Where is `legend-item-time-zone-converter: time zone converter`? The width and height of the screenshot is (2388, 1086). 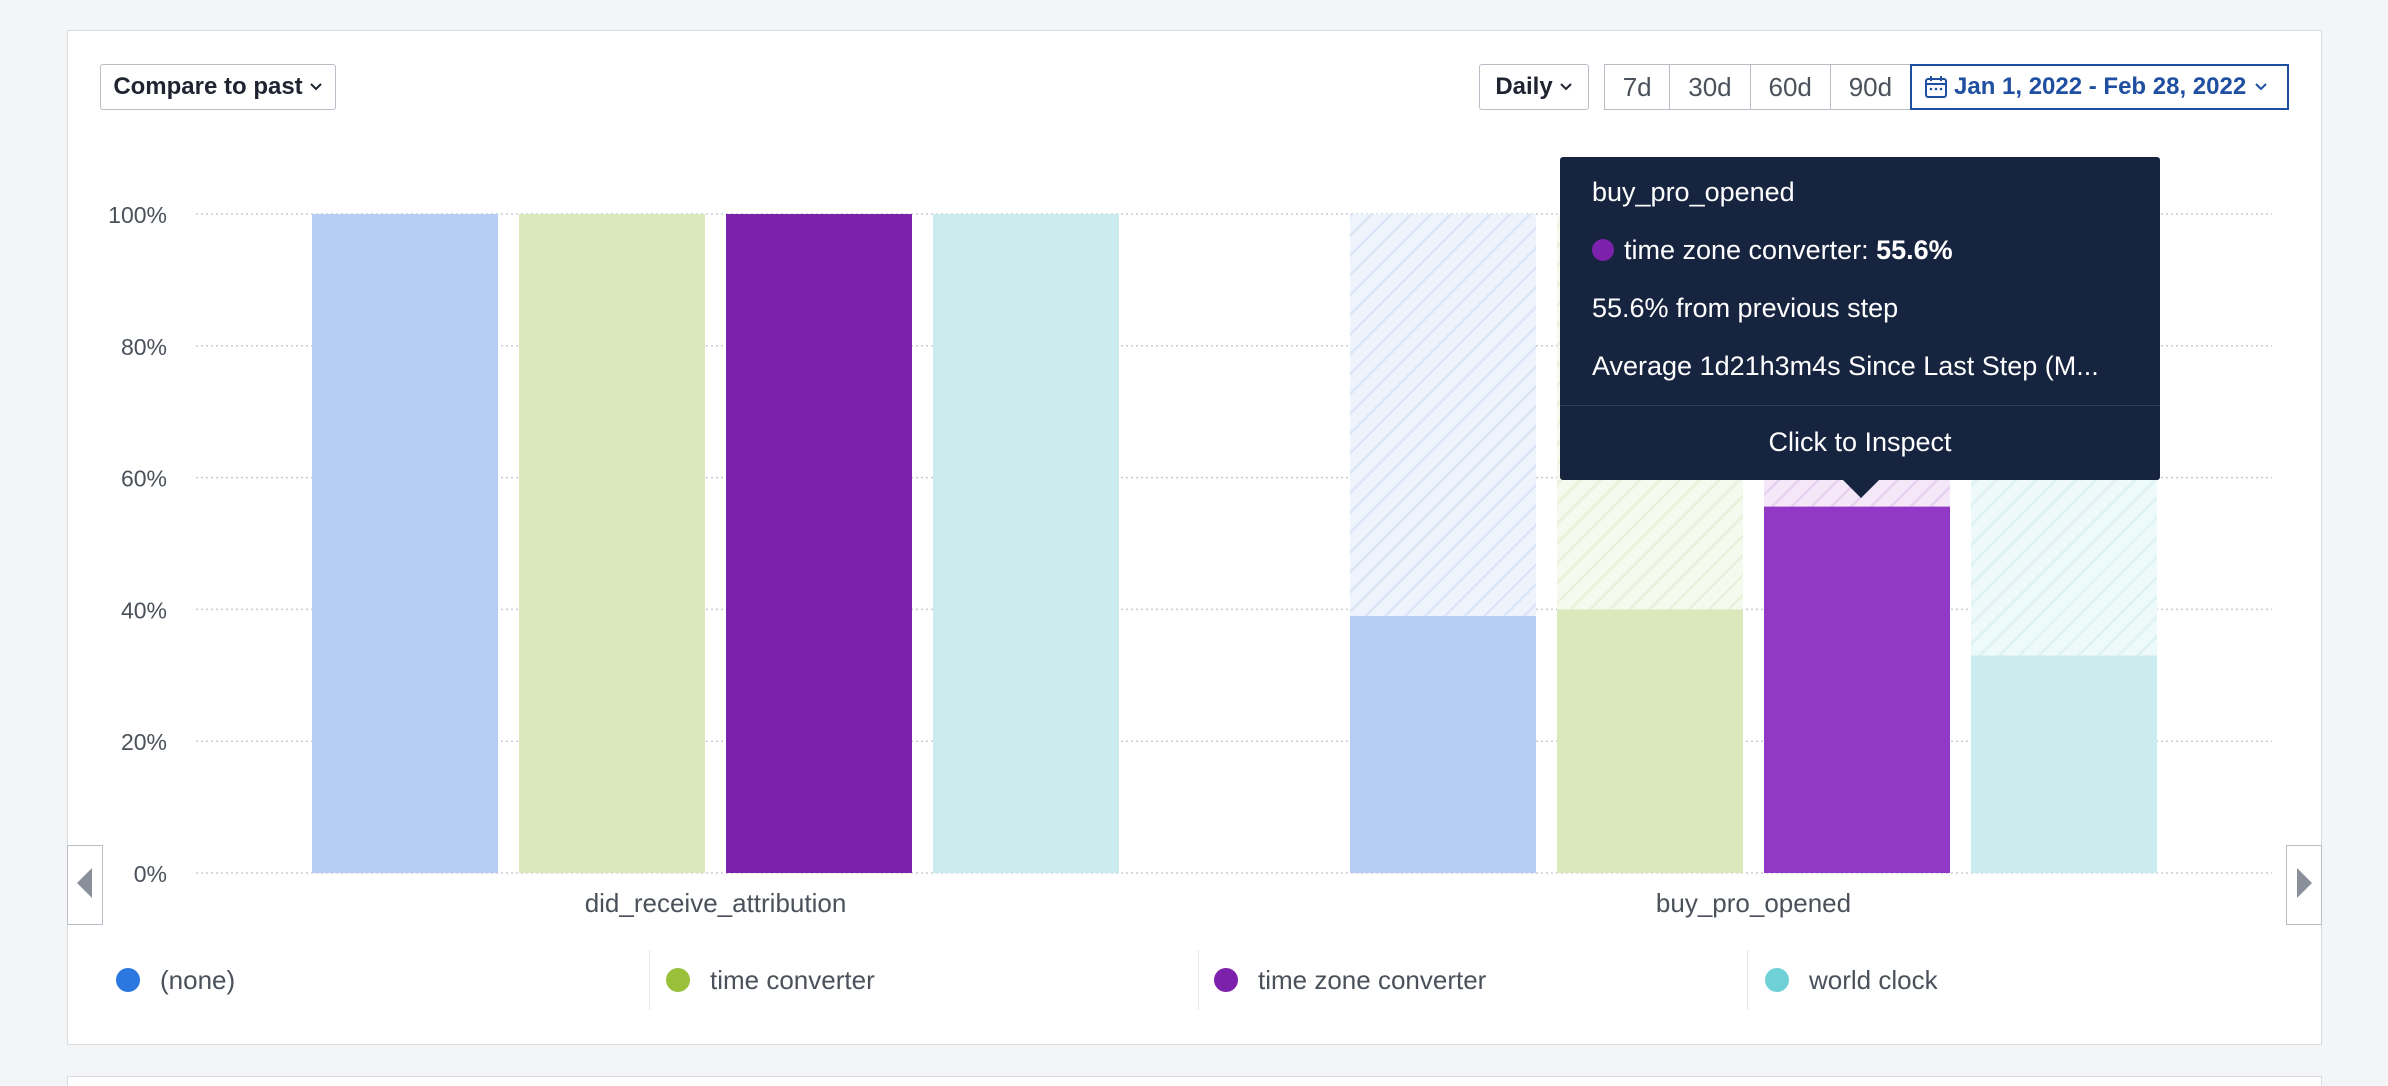 legend-item-time-zone-converter: time zone converter is located at coordinates (1350, 980).